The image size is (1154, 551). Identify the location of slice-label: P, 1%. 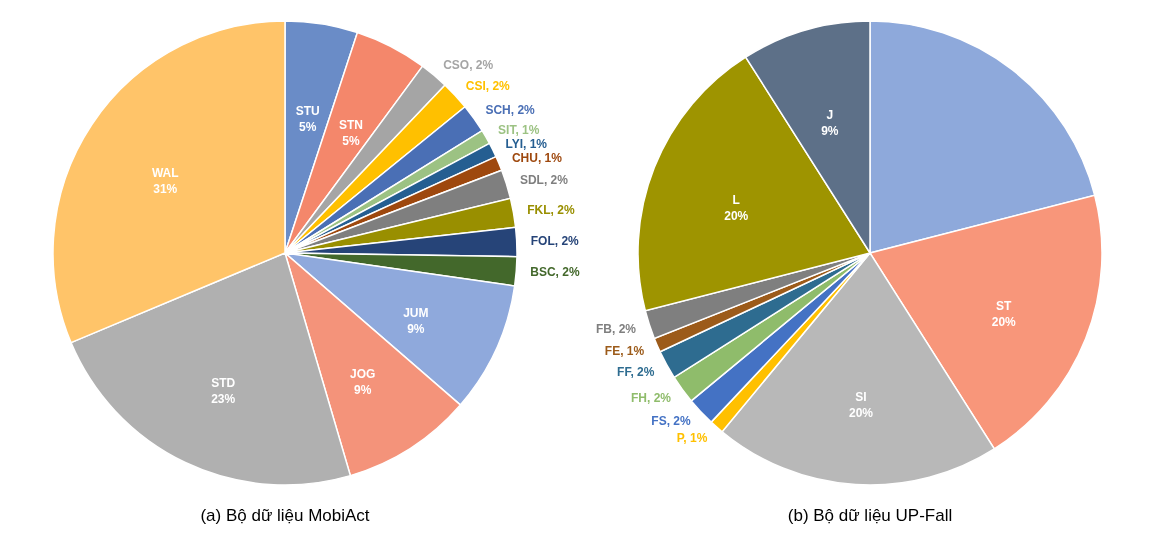
(692, 437).